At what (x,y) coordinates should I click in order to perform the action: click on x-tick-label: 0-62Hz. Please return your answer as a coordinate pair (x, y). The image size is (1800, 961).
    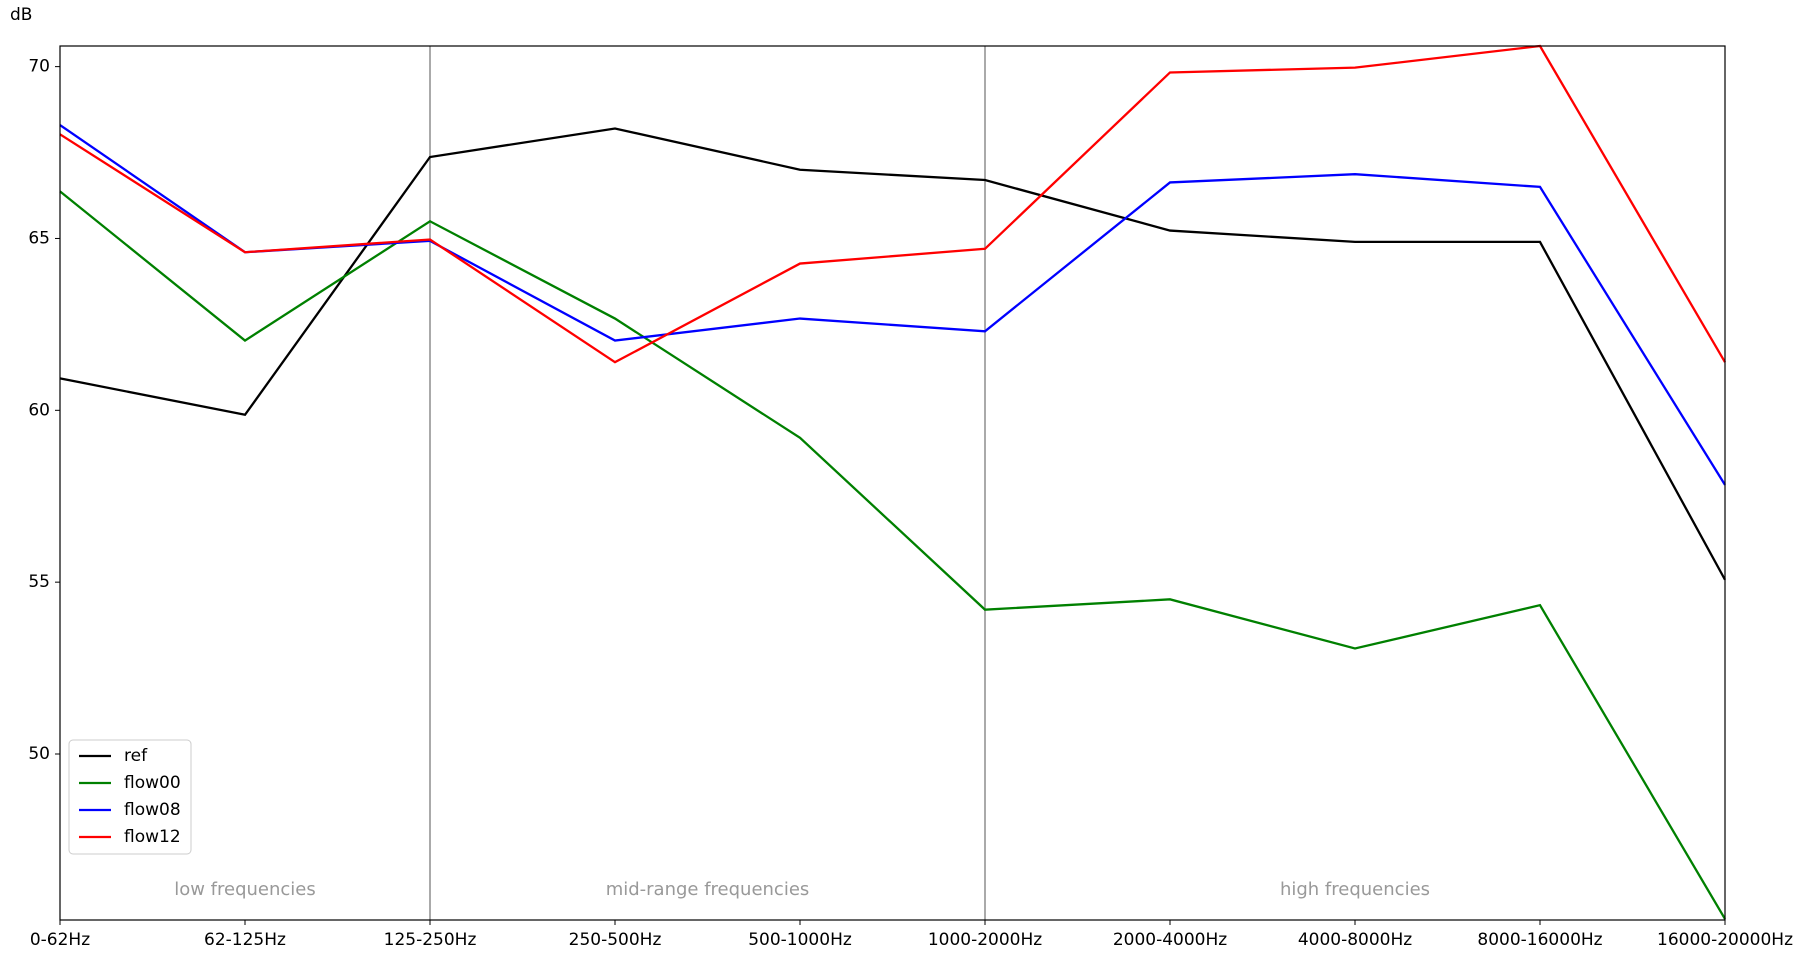
    Looking at the image, I should click on (60, 940).